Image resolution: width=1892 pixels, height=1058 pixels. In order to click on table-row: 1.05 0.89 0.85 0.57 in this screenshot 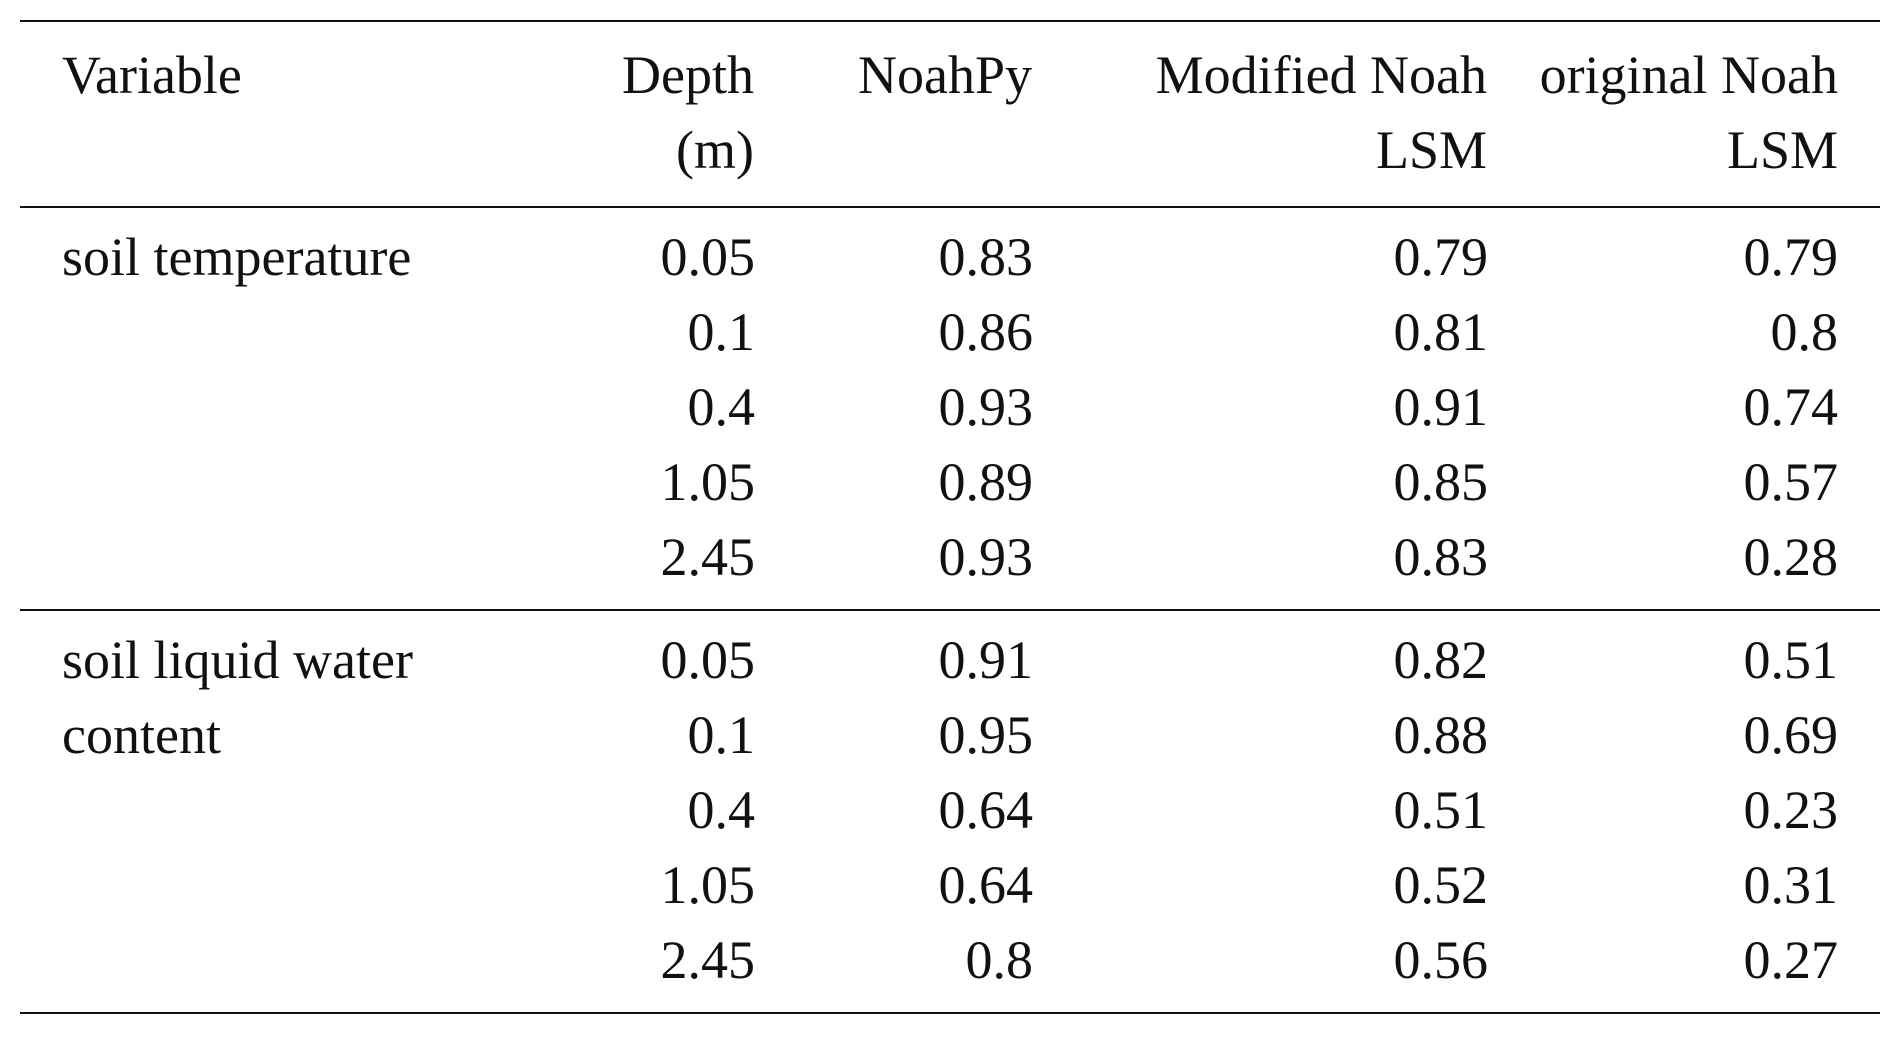, I will do `click(950, 482)`.